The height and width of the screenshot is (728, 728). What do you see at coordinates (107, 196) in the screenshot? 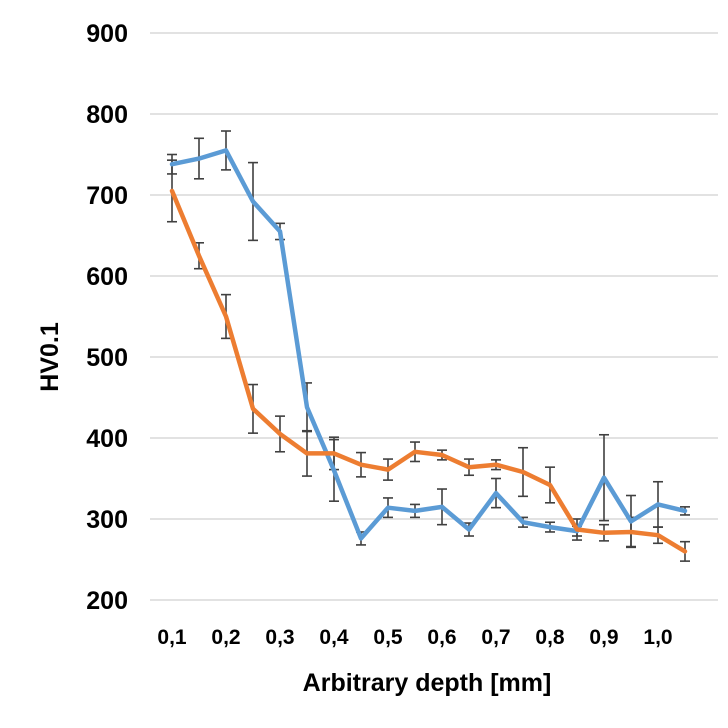
I see `y-tick-label: 700` at bounding box center [107, 196].